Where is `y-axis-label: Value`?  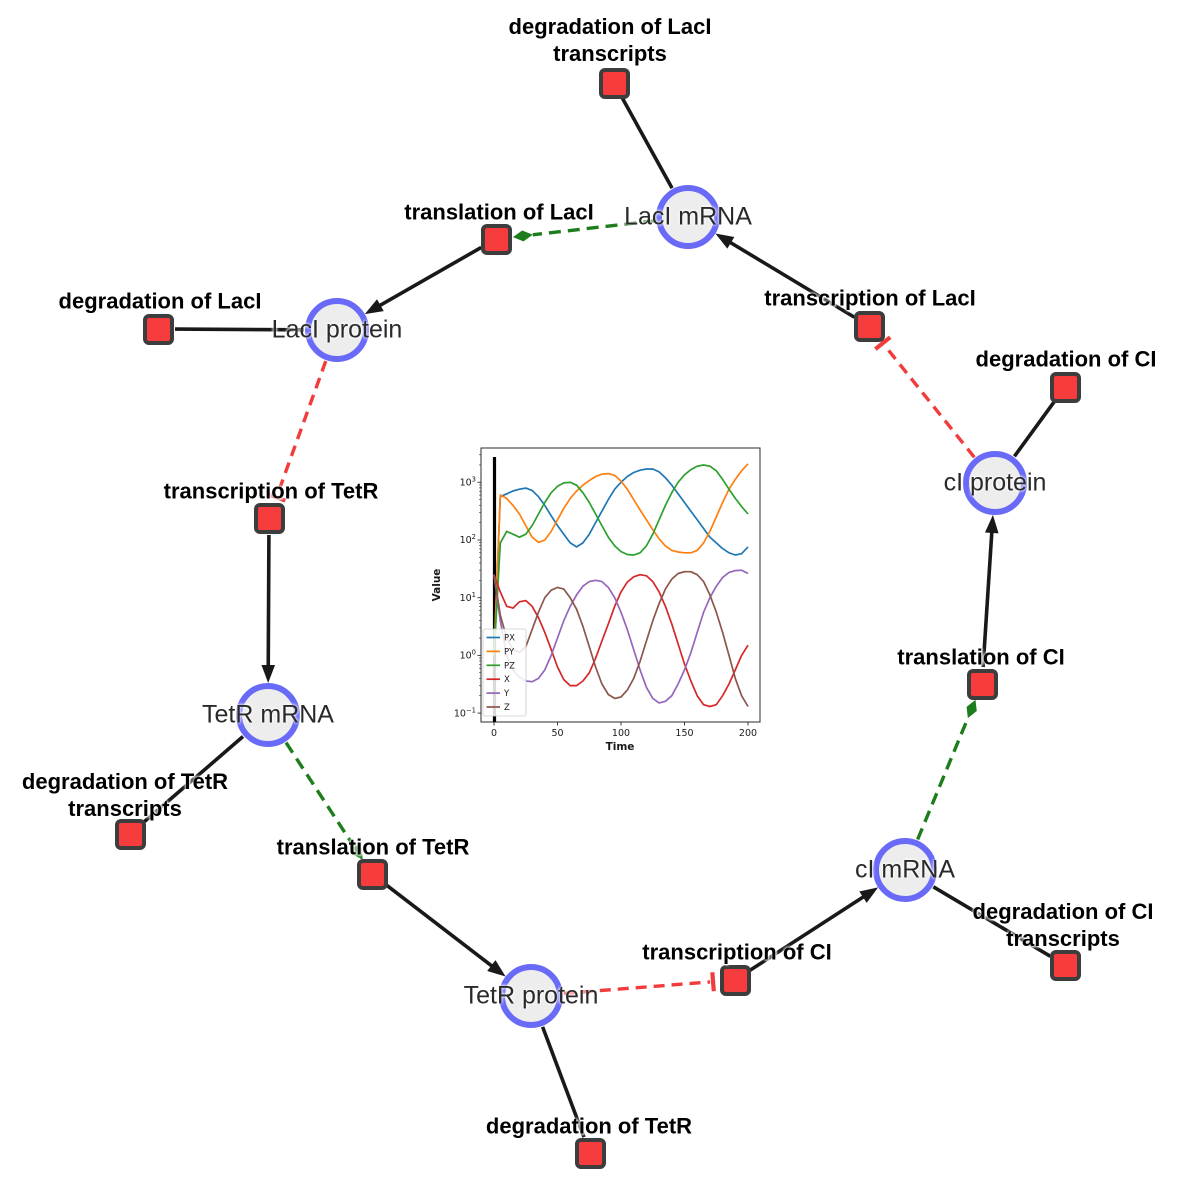 y-axis-label: Value is located at coordinates (437, 585).